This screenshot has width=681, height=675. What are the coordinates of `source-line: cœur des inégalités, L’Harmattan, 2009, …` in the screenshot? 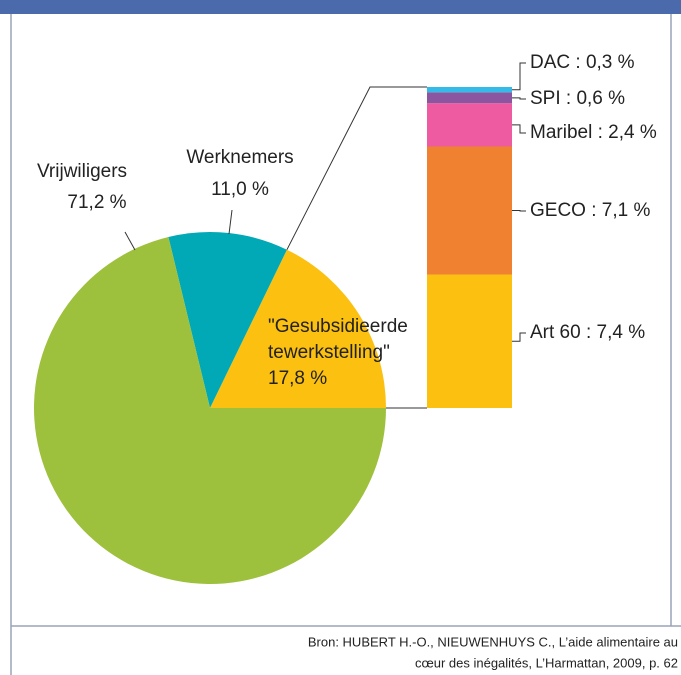 It's located at (546, 662).